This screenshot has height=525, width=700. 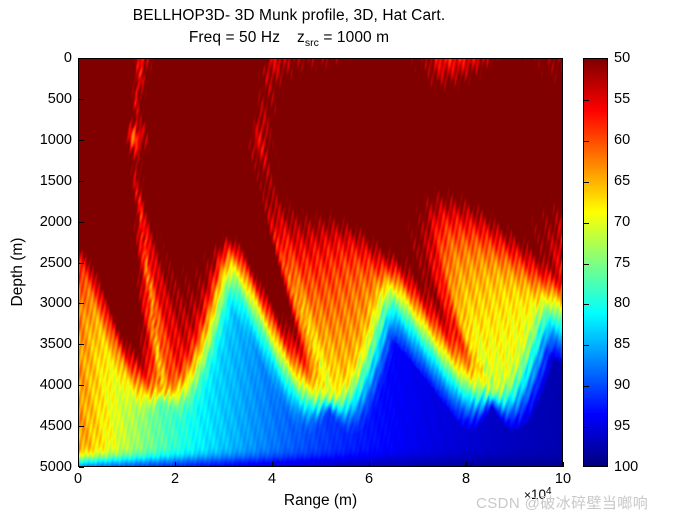 I want to click on exponent-base: 10, so click(x=539, y=494).